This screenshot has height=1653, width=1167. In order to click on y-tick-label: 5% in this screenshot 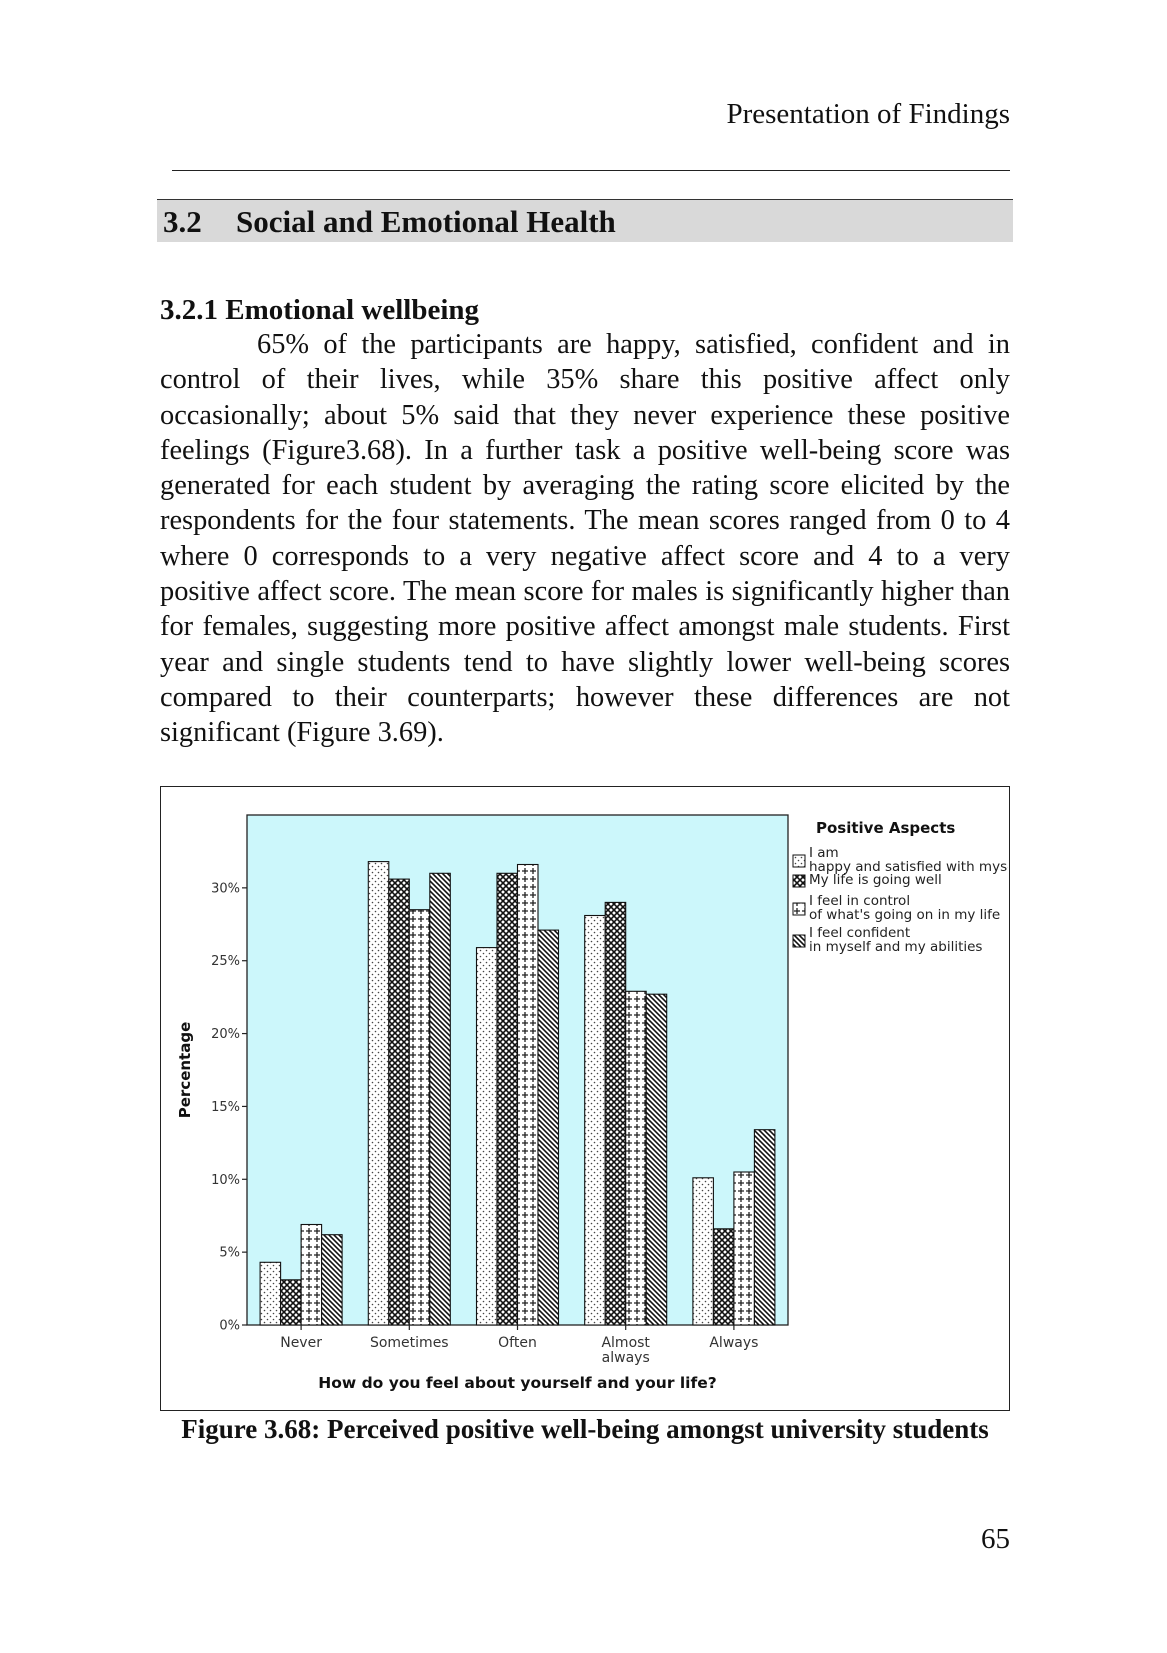, I will do `click(229, 1253)`.